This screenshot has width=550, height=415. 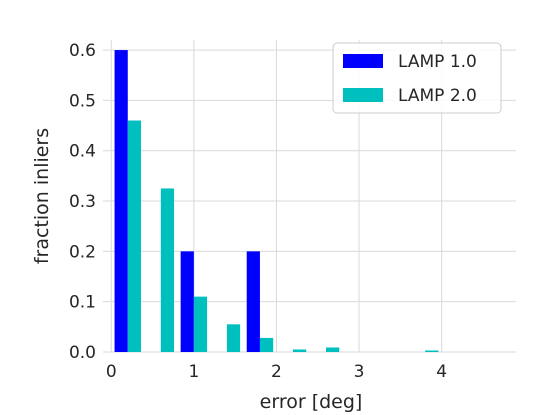 I want to click on y-axis-ticks: 0.0 0.1 0.2 0.3 0.4 0.5 0.6, so click(x=82, y=202).